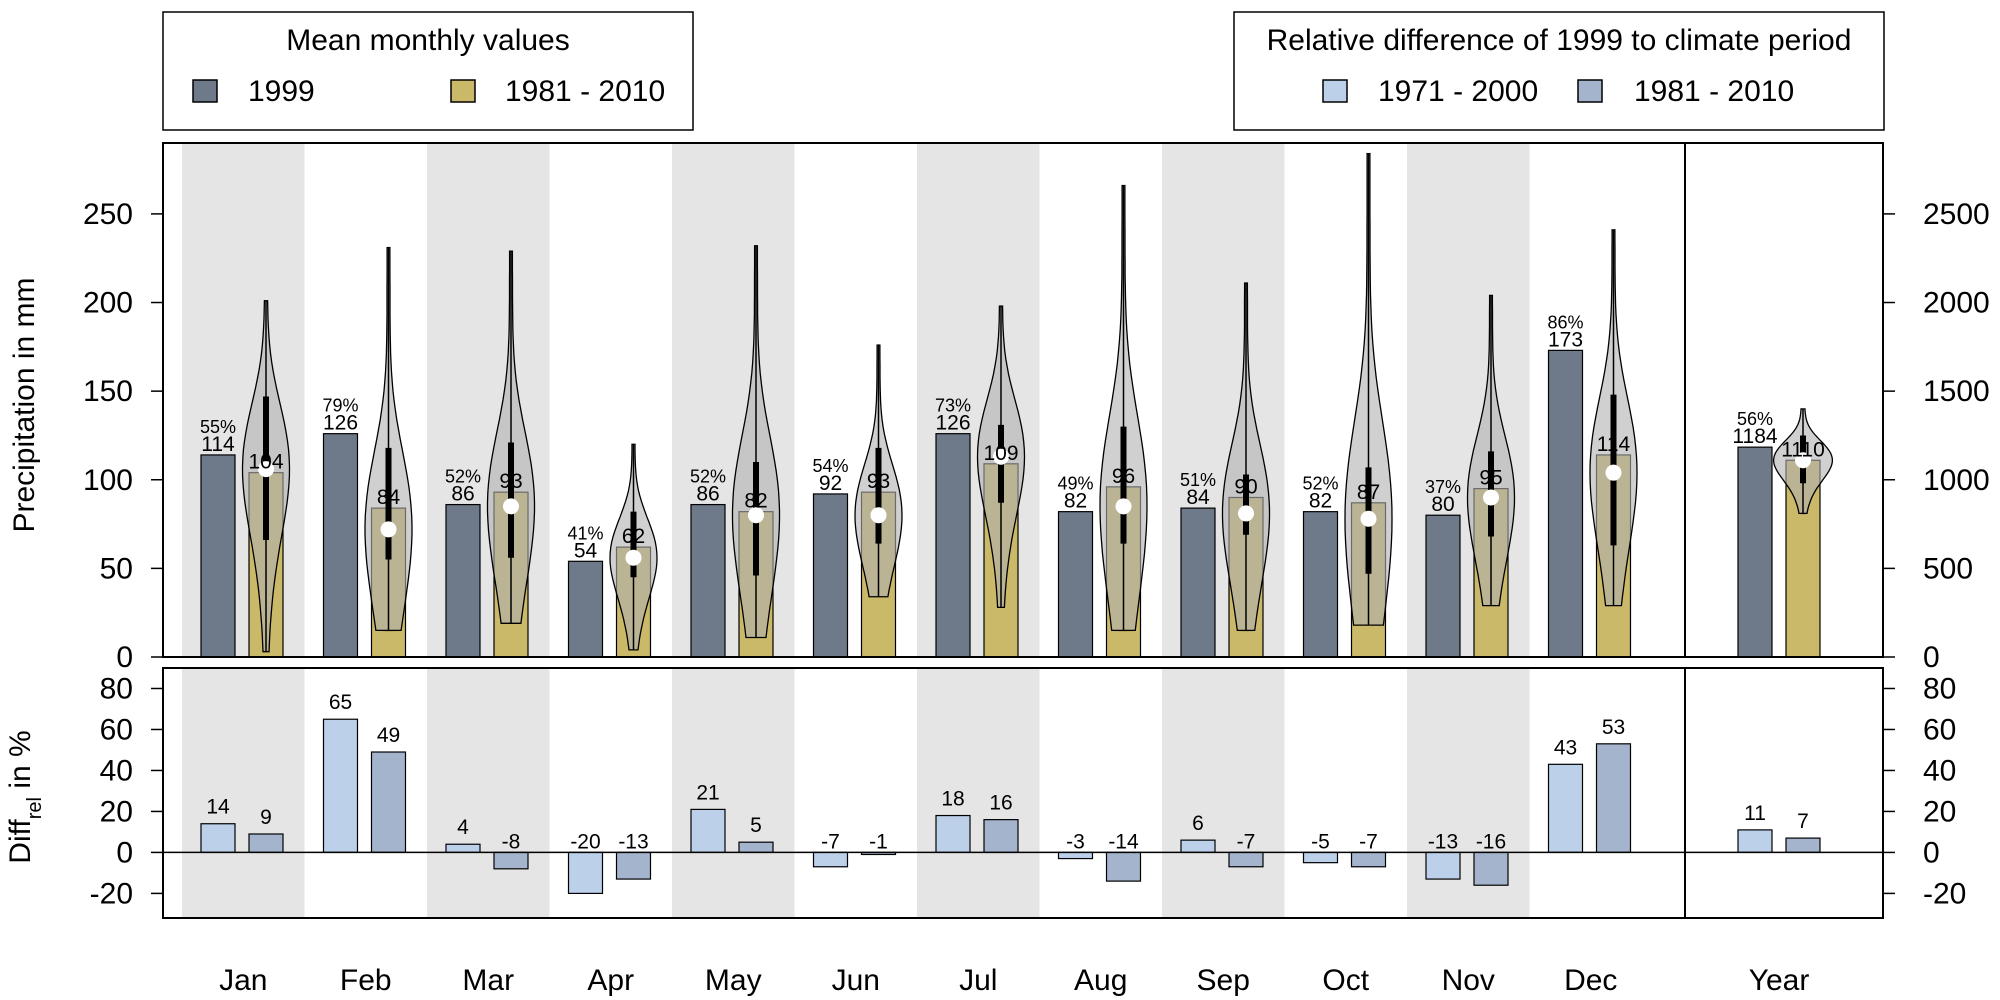 Image resolution: width=2000 pixels, height=1000 pixels. Describe the element at coordinates (463, 827) in the screenshot. I see `diff-bar-1971-2000-mar-label: 4` at that location.